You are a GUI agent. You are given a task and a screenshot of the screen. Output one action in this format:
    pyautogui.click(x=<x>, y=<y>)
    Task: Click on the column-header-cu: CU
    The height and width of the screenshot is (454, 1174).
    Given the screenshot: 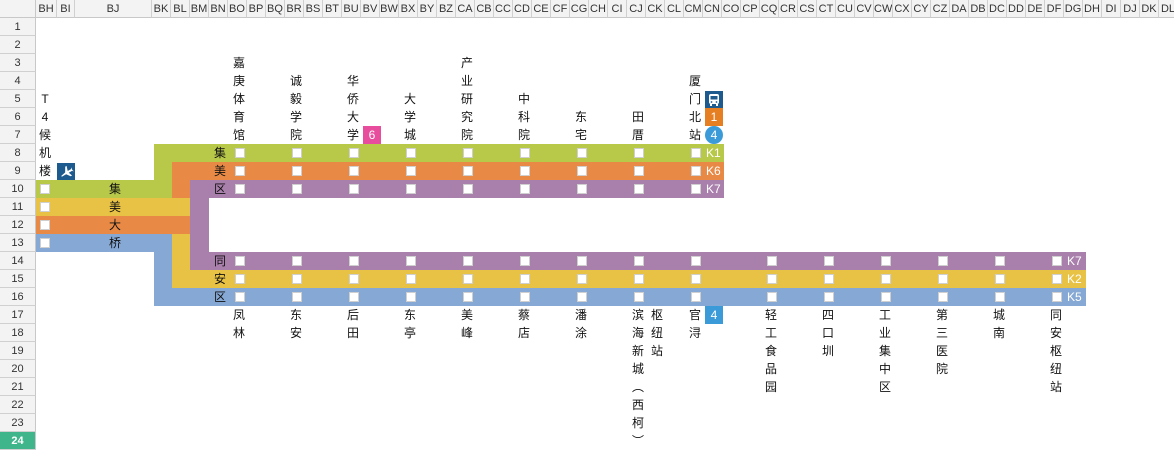 What is the action you would take?
    pyautogui.click(x=845, y=9)
    